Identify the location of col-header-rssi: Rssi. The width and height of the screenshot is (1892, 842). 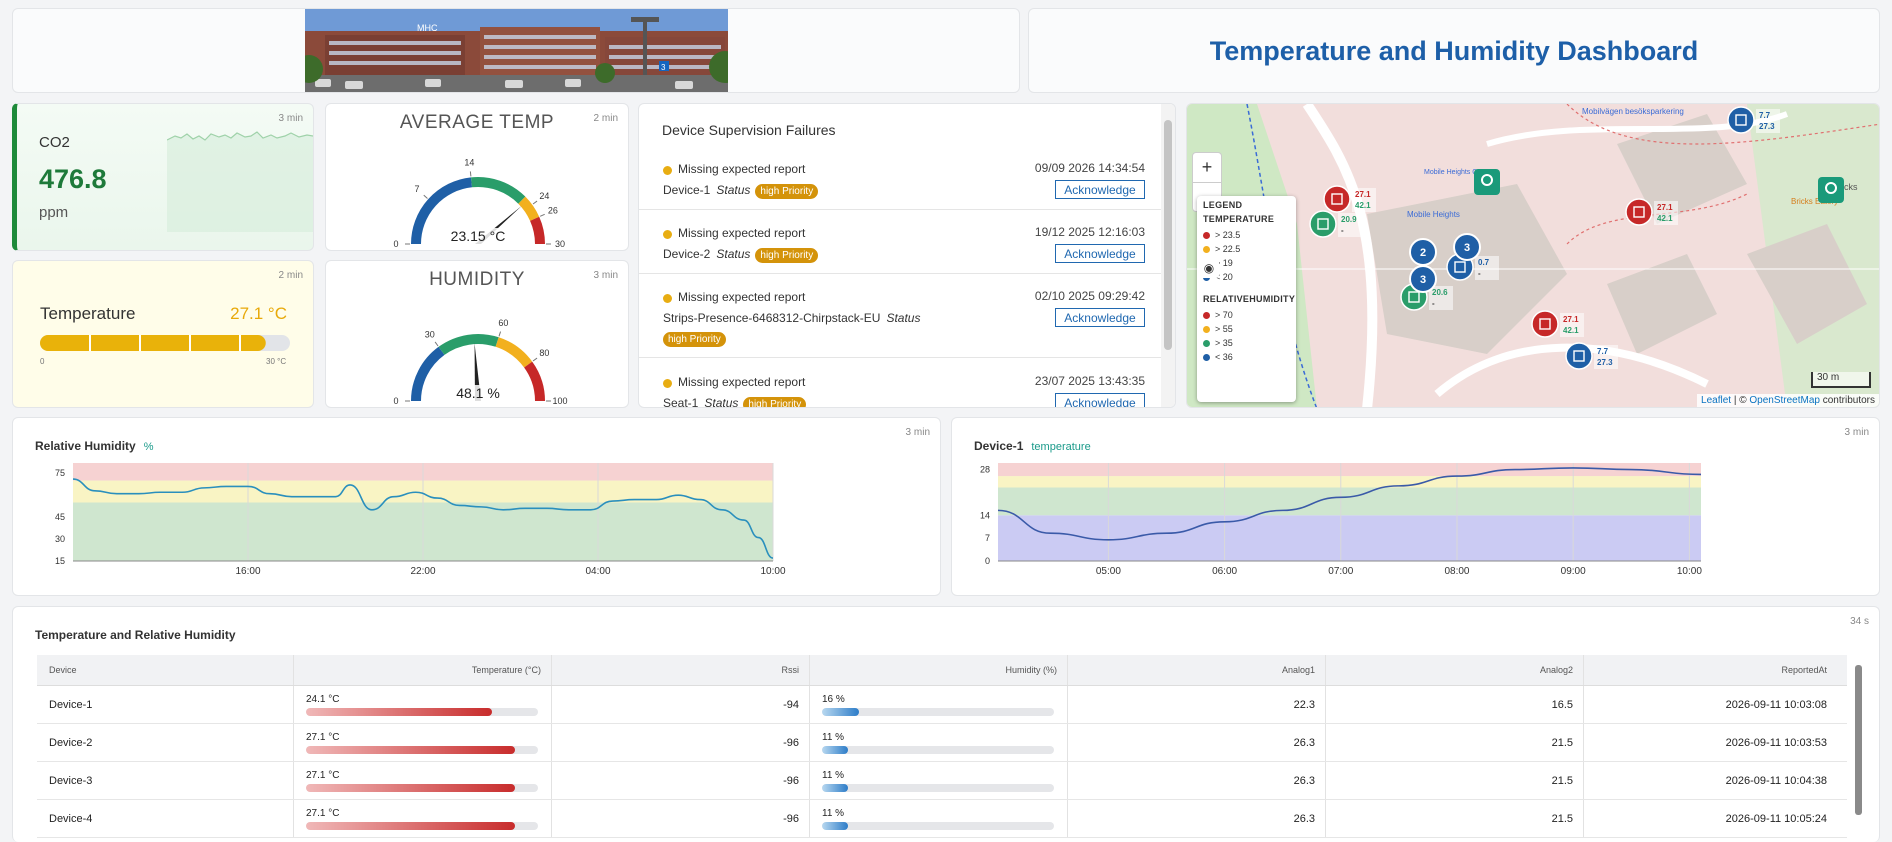
(680, 670).